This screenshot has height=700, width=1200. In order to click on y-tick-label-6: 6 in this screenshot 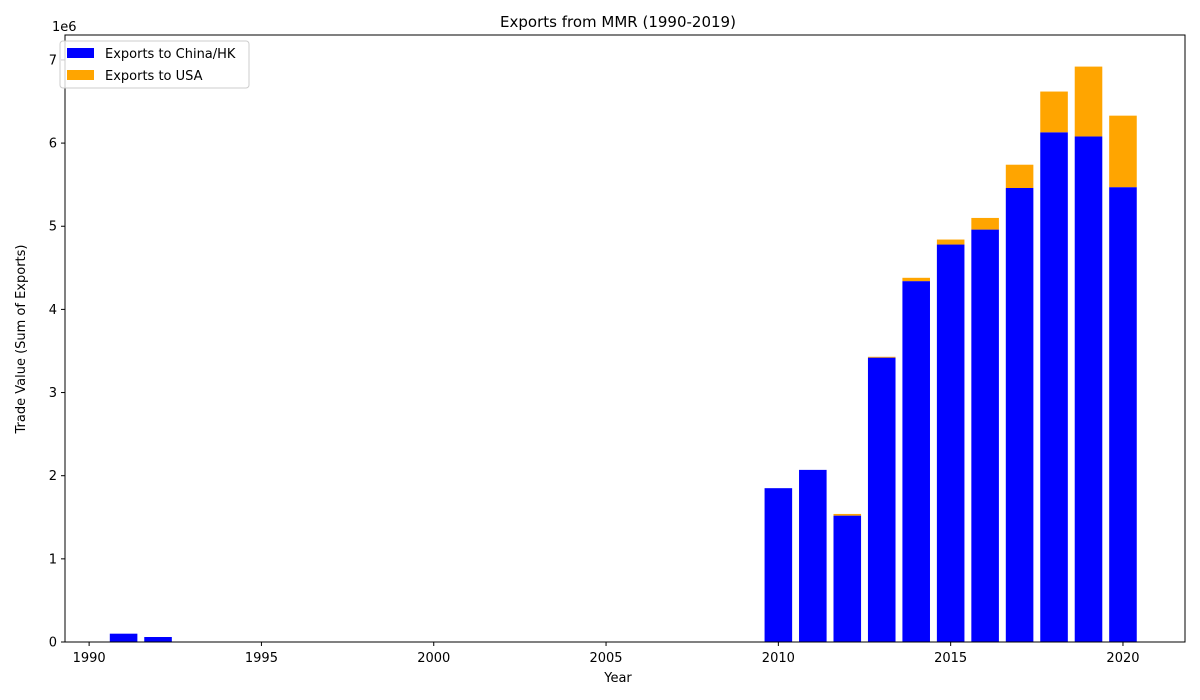, I will do `click(53, 144)`.